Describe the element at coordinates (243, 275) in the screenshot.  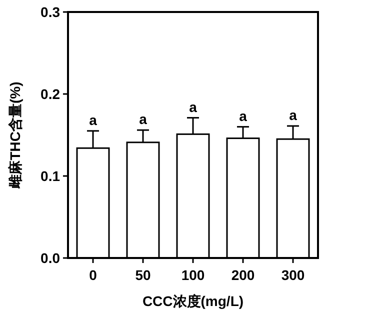
I see `x-tick-label: 200` at that location.